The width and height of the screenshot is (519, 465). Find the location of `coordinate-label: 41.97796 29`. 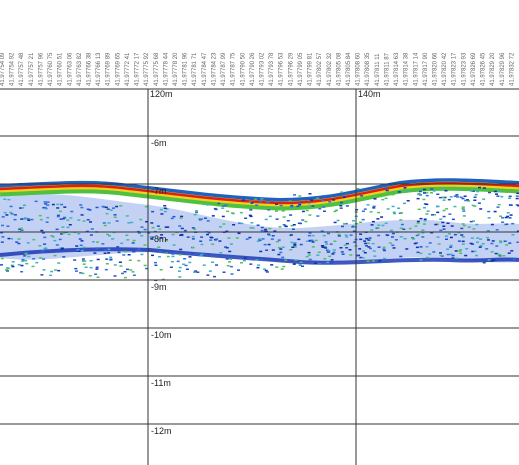

coordinate-label: 41.97796 29 is located at coordinates (291, 69).